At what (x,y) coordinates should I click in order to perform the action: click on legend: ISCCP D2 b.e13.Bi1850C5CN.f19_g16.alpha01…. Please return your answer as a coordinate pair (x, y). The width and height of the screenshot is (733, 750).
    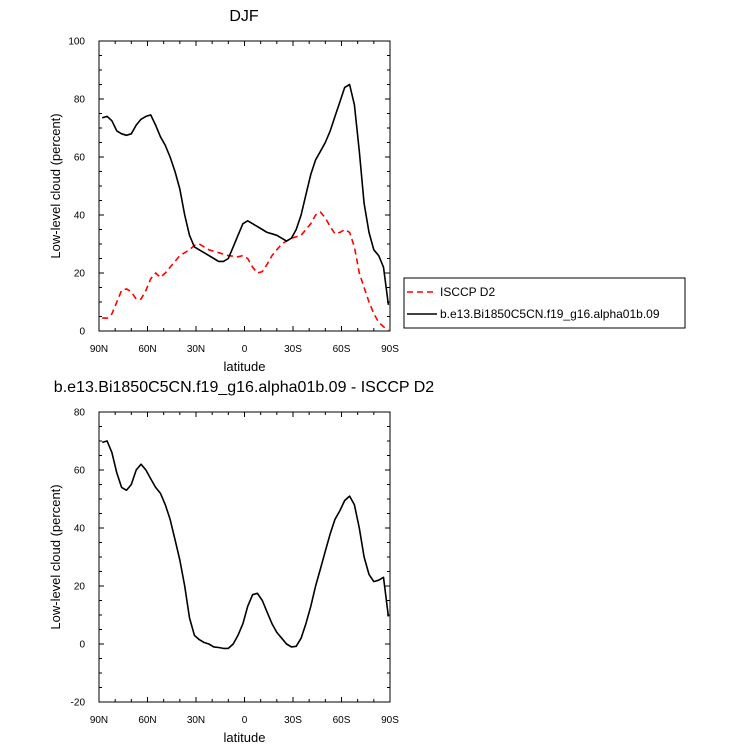
    Looking at the image, I should click on (544, 303).